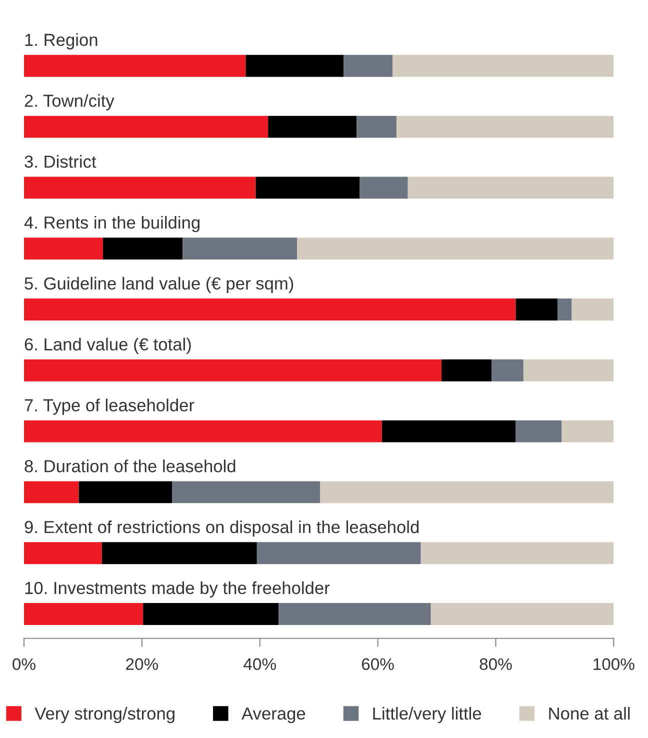 This screenshot has height=738, width=648. Describe the element at coordinates (496, 664) in the screenshot. I see `x-tick-label: 80%` at that location.